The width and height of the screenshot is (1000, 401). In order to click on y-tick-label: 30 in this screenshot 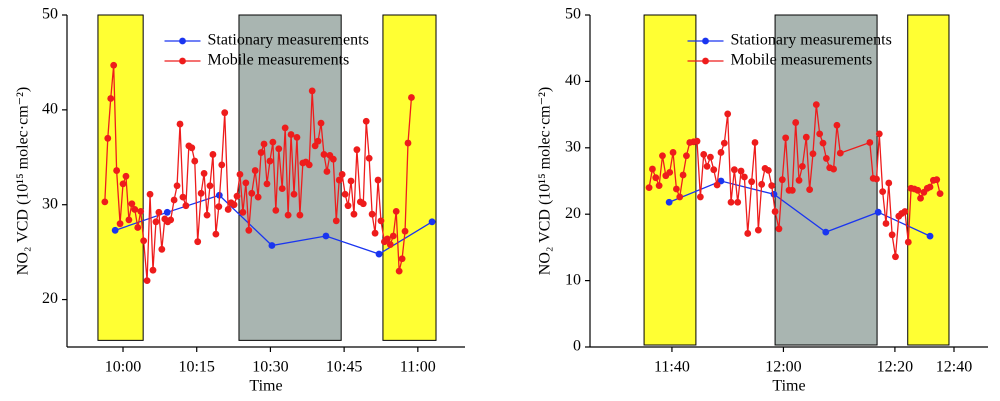, I will do `click(50, 203)`.